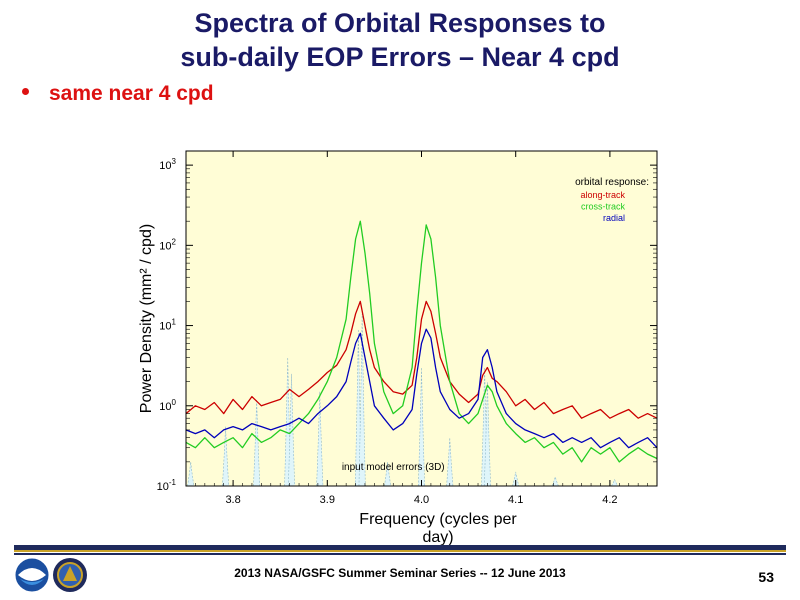 This screenshot has height=600, width=800. I want to click on y-axis-label: Power Density (mm² / cpd), so click(146, 318).